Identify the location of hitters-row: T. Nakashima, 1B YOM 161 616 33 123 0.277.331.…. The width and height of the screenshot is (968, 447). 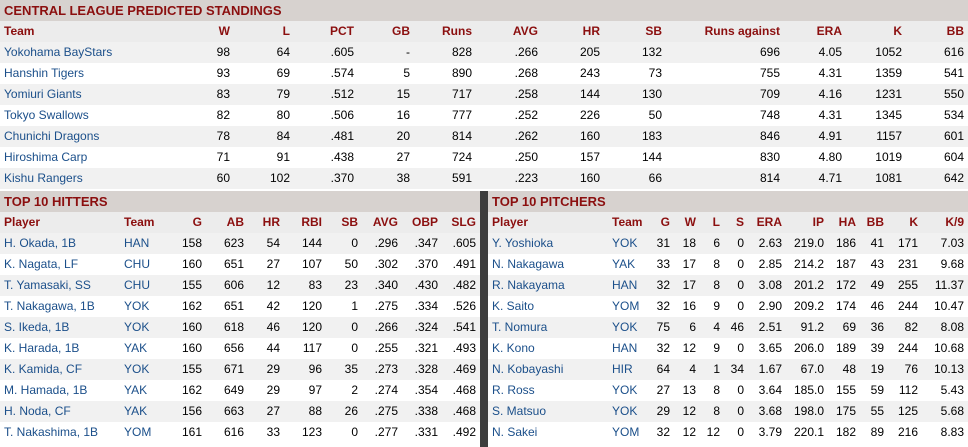
(240, 432).